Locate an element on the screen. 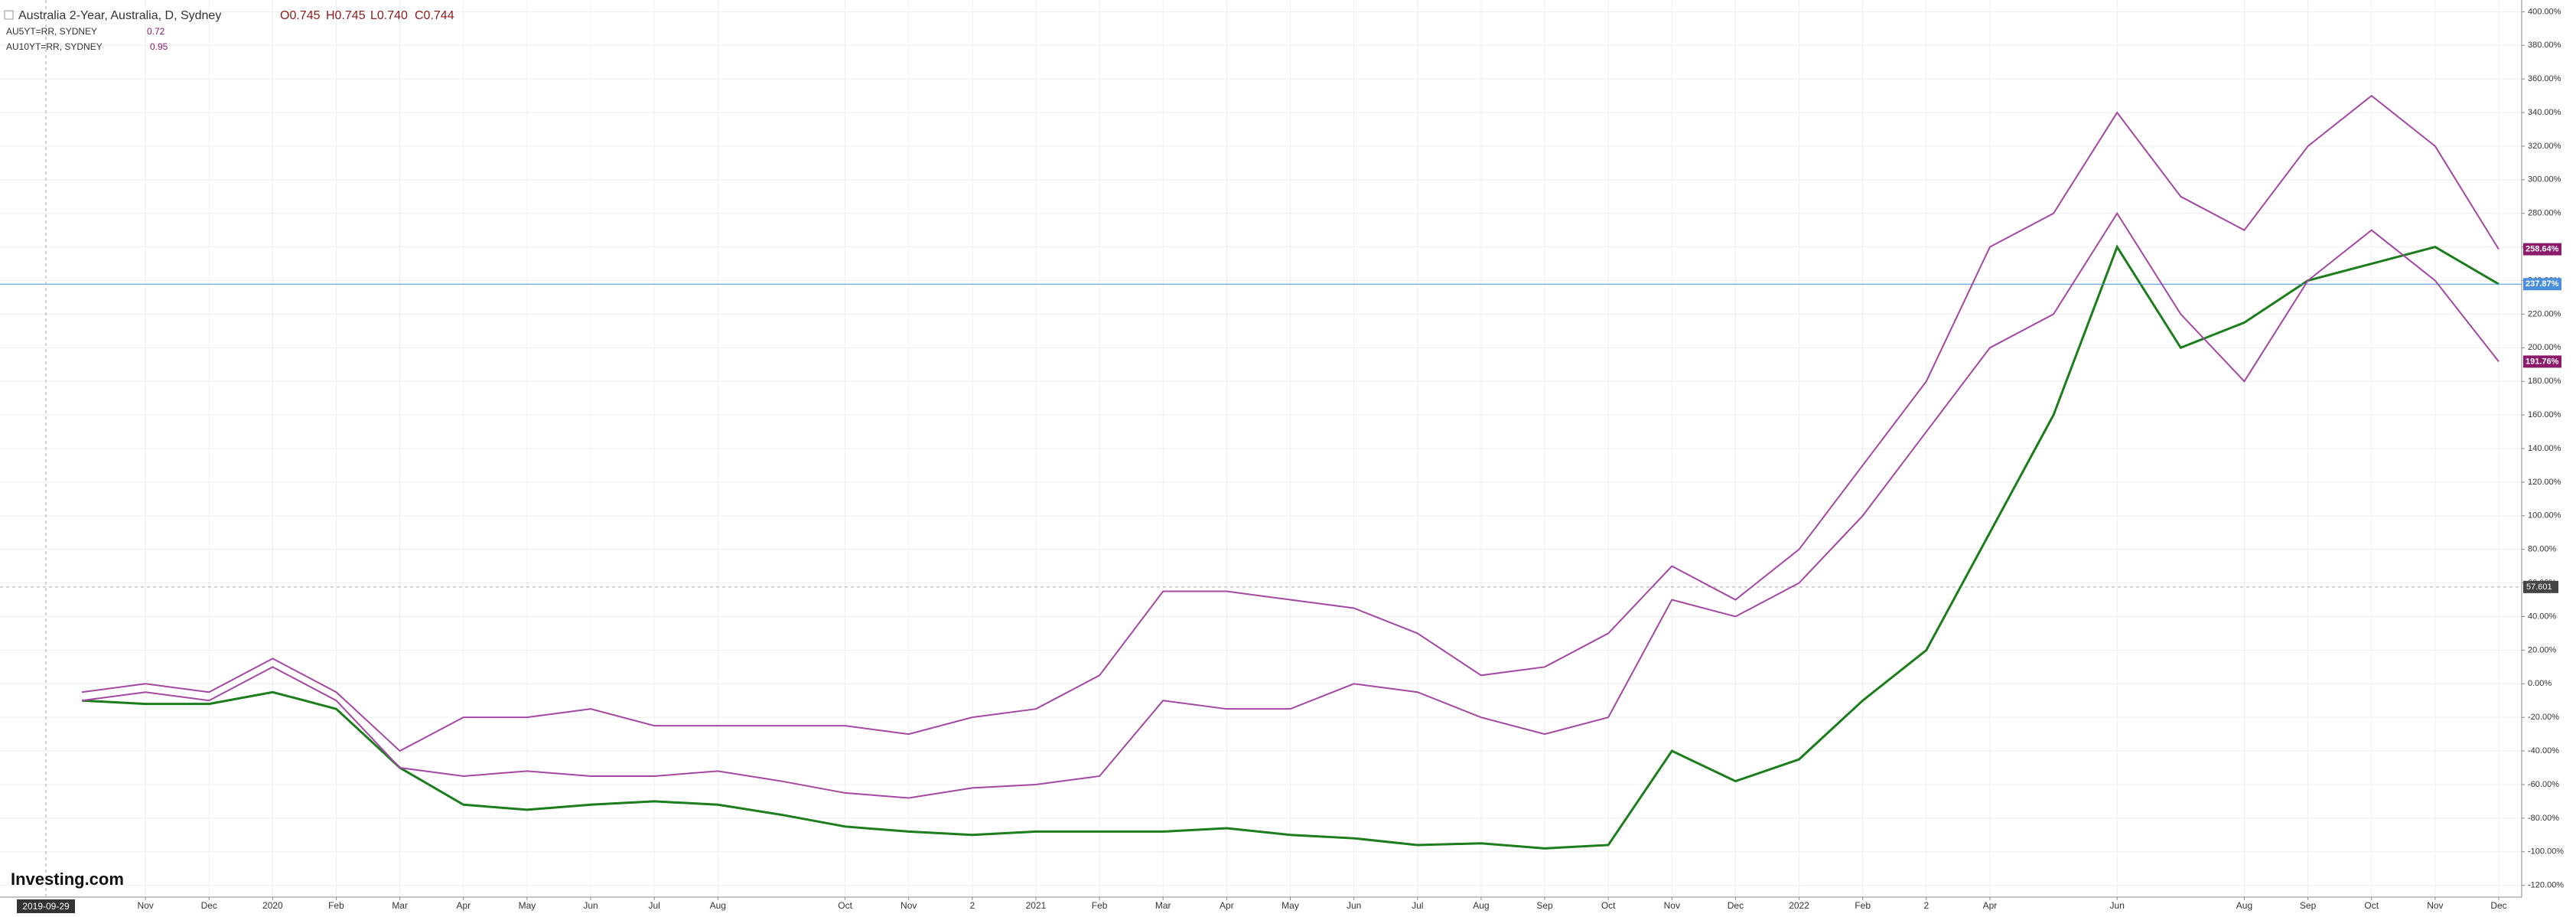  y-tick-label: 20.00% is located at coordinates (2543, 649).